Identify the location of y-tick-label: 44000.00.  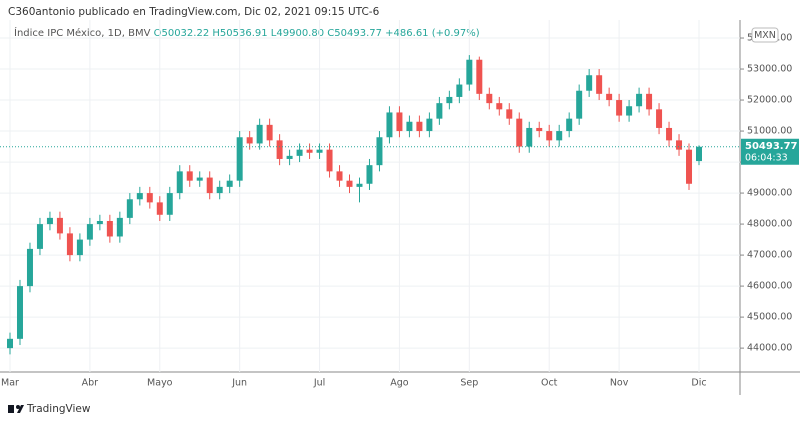
(769, 348).